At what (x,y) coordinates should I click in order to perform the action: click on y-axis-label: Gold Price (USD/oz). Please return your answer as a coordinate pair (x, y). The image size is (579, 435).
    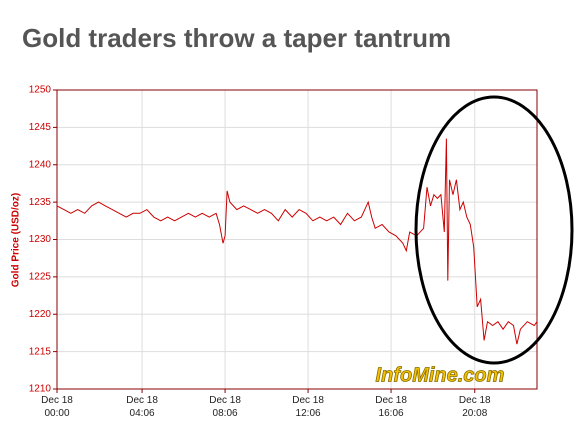
    Looking at the image, I should click on (16, 240).